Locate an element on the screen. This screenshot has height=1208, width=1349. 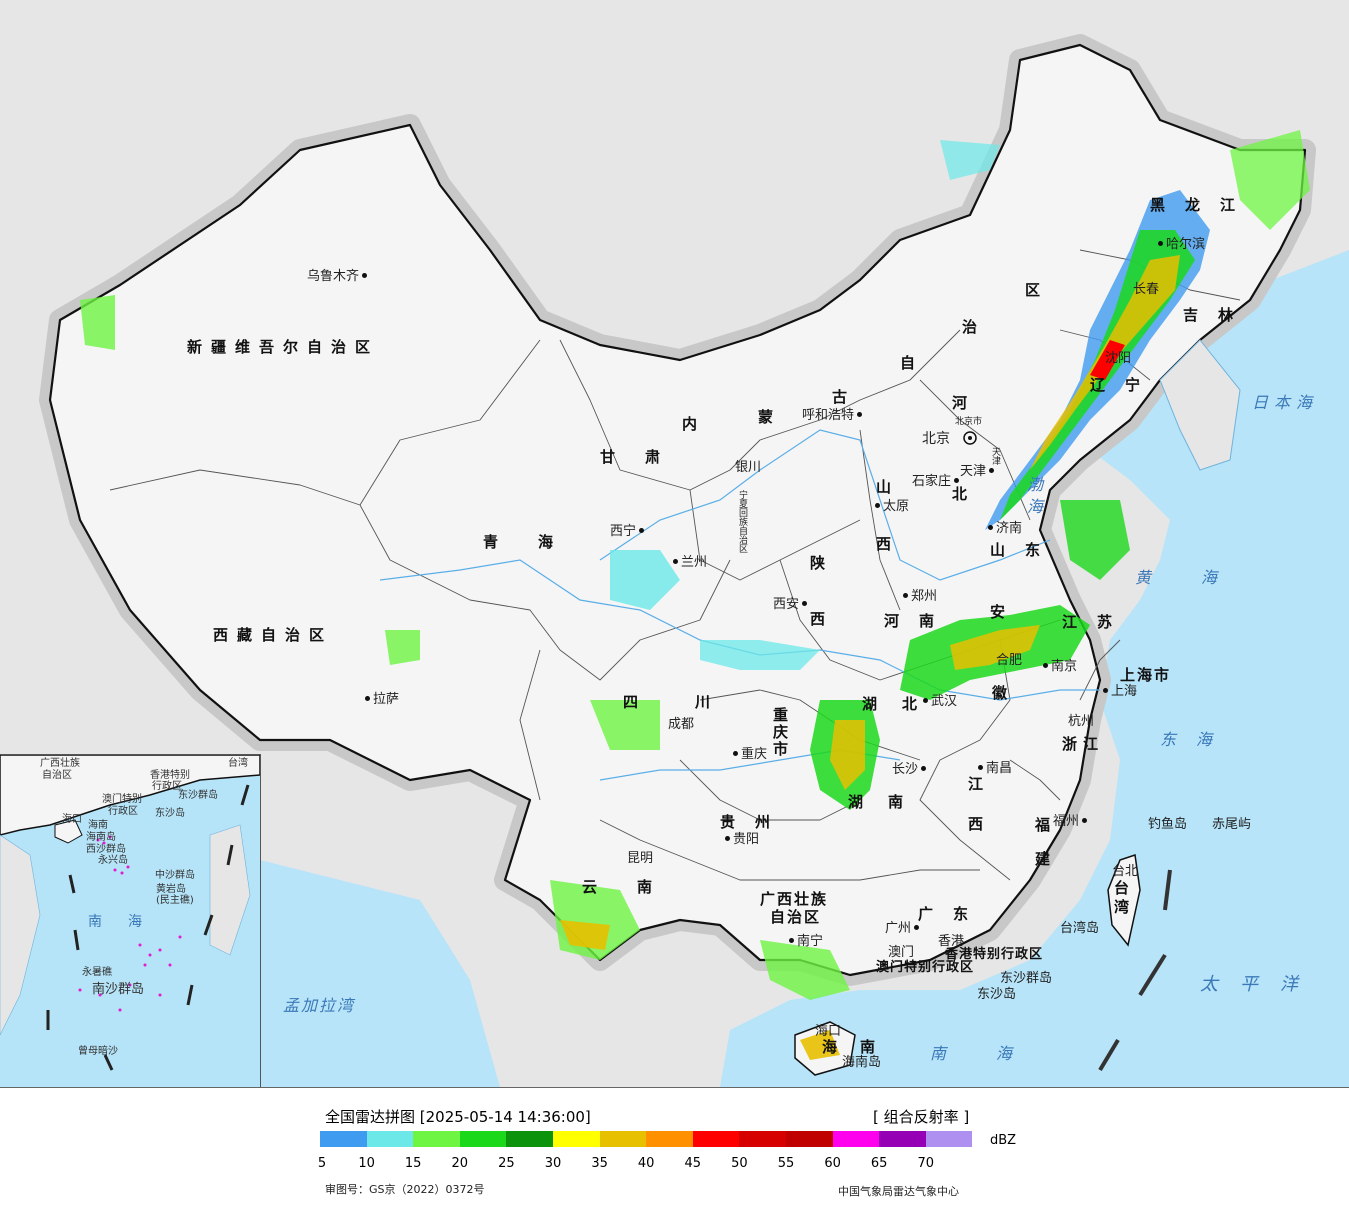
city-shijiazhuang: 石家庄 is located at coordinates (937, 481).